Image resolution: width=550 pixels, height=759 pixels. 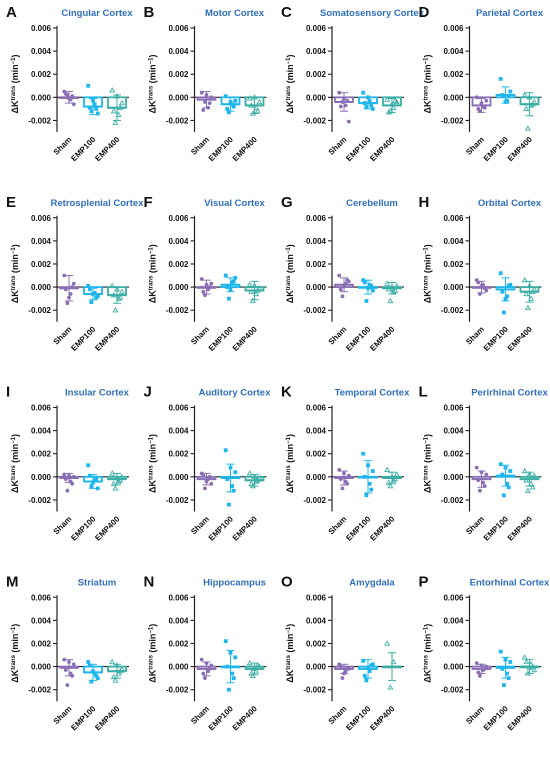 I want to click on y-axis-label: ΔKtrans (min−1), so click(x=428, y=463).